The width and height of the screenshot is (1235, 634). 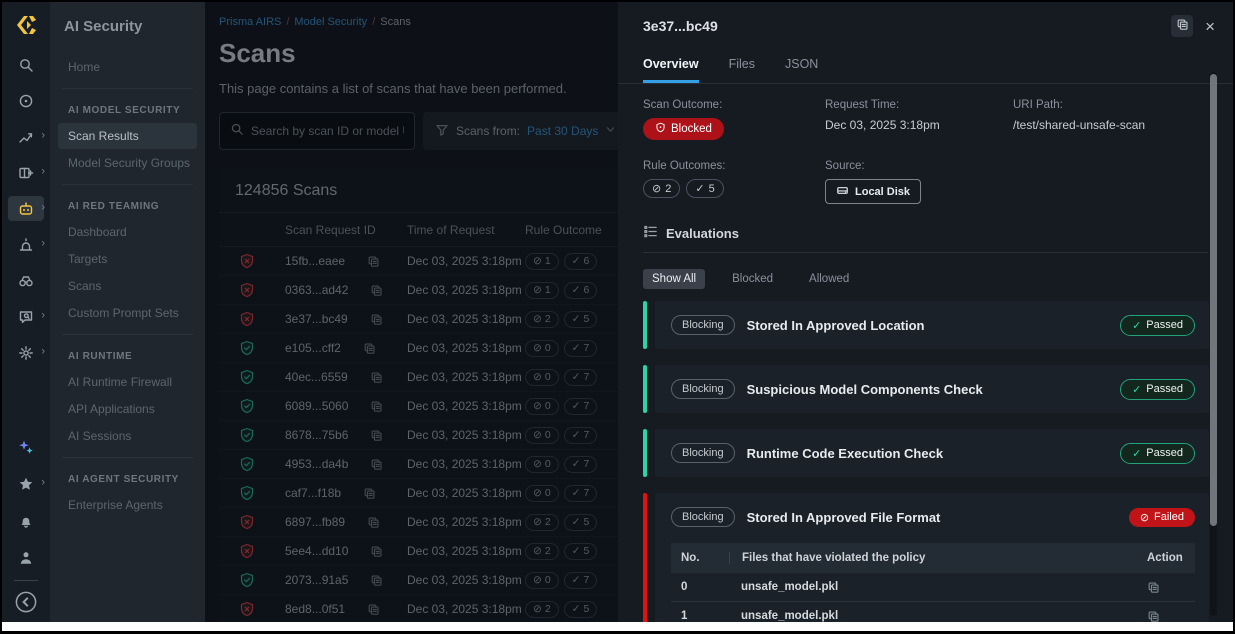 I want to click on table-row: 0363...ad42 Dec 03, 2025 3:18pm ⊘ 1 ✓ 6, so click(x=418, y=290).